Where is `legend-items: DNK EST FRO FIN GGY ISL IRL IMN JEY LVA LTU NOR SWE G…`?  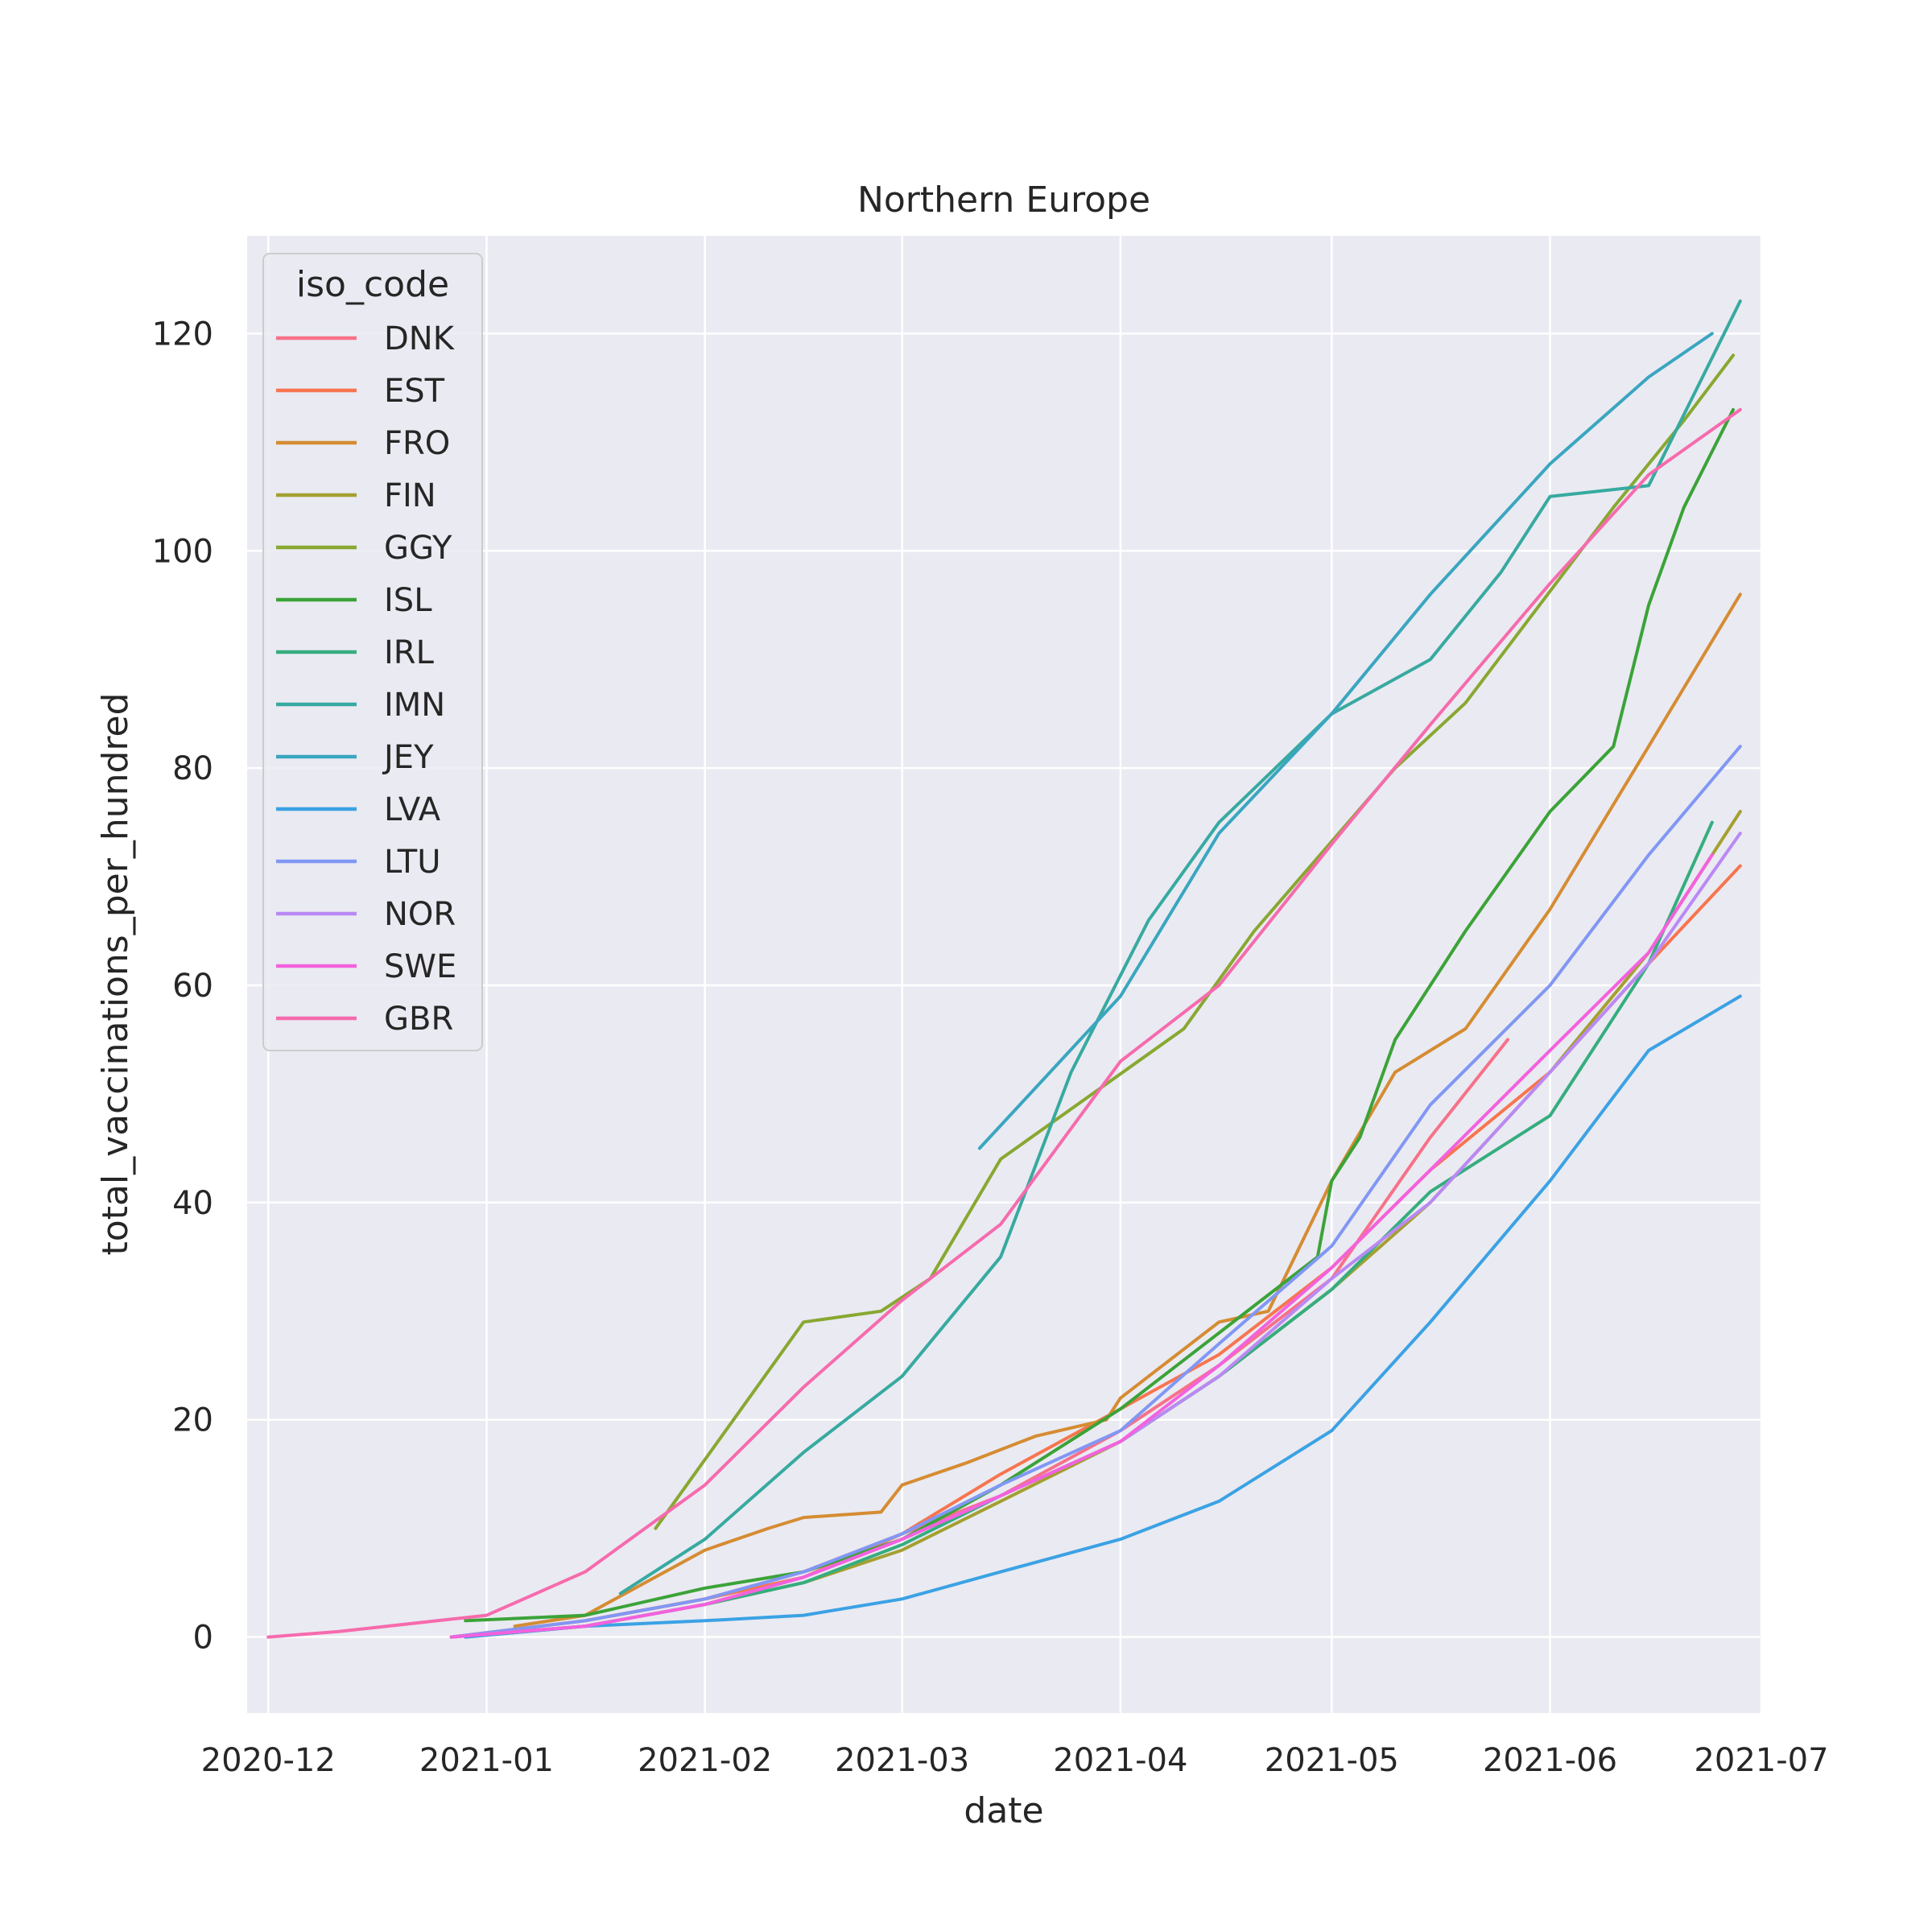
legend-items: DNK EST FRO FIN GGY ISL IRL IMN JEY LVA LTU NOR SWE G… is located at coordinates (366, 679).